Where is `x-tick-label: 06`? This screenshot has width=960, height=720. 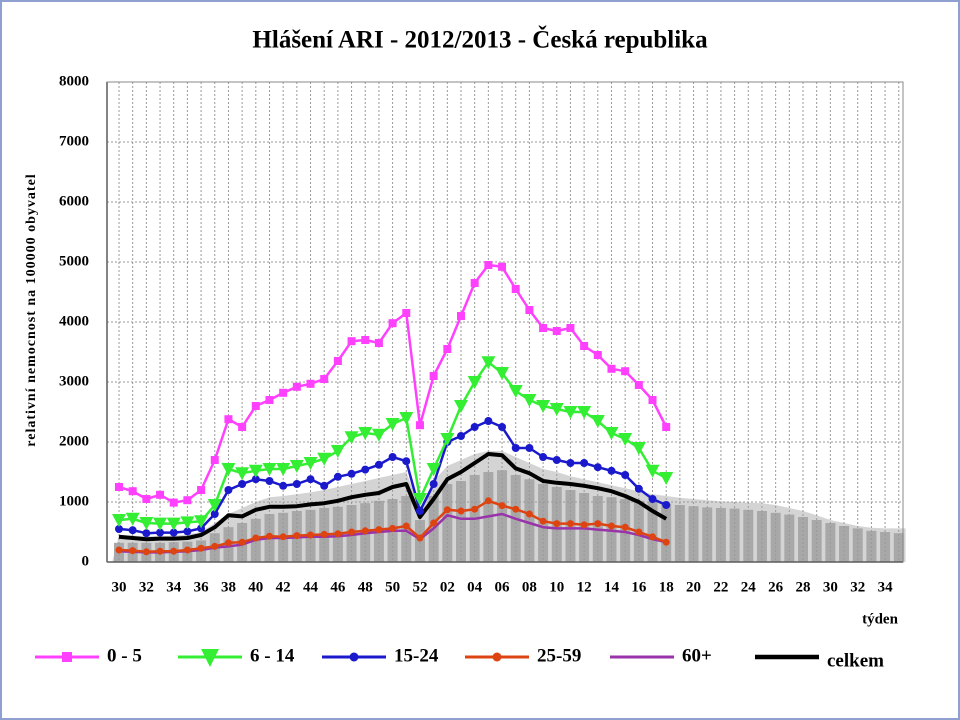 x-tick-label: 06 is located at coordinates (503, 587).